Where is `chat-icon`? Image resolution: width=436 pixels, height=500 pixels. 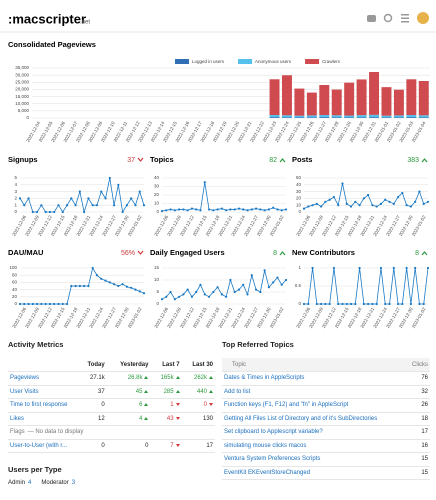
chat-icon is located at coordinates (371, 18).